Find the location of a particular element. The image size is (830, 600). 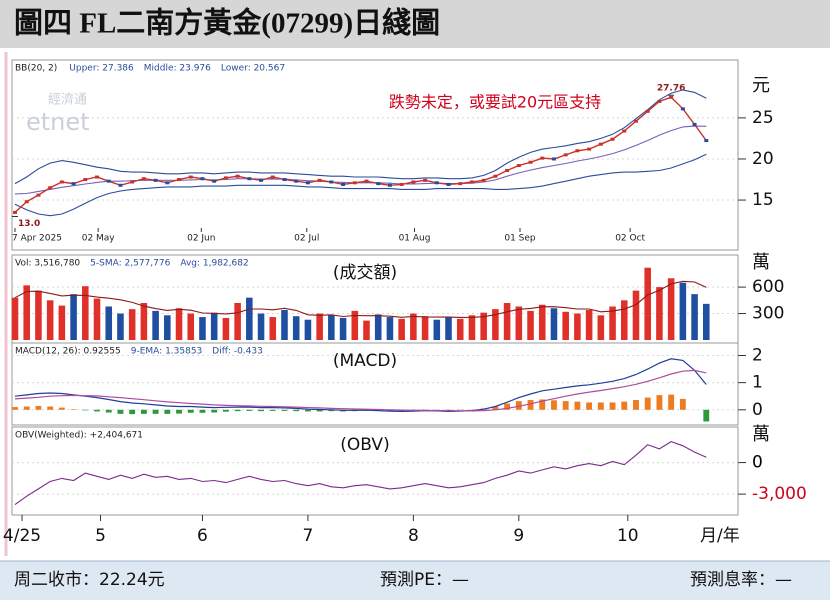

y-tick-label: 25 is located at coordinates (763, 118).